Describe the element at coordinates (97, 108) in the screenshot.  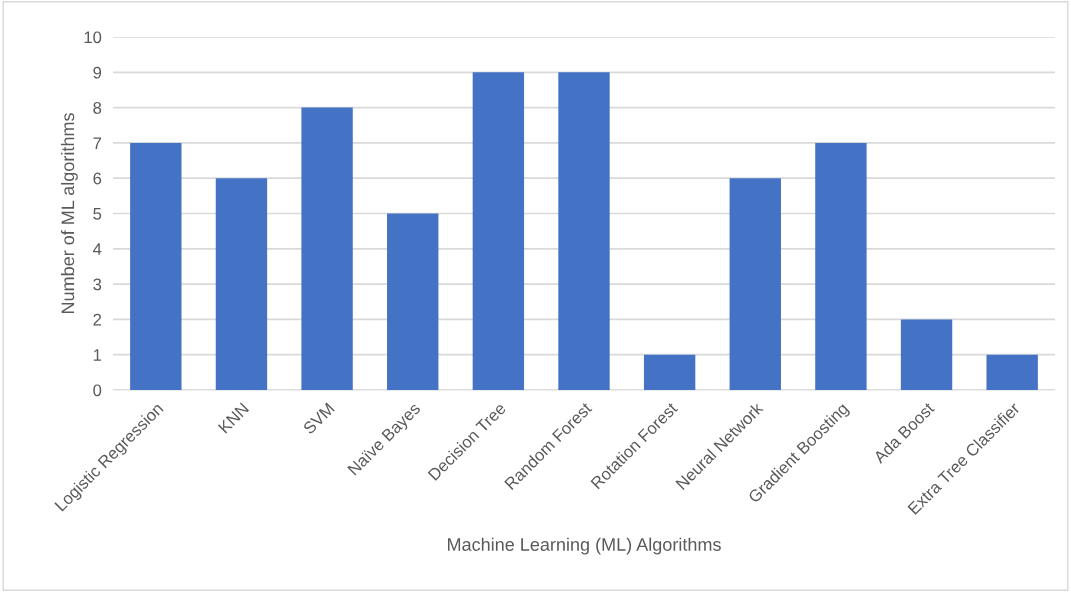
I see `y-tick-label: 8` at that location.